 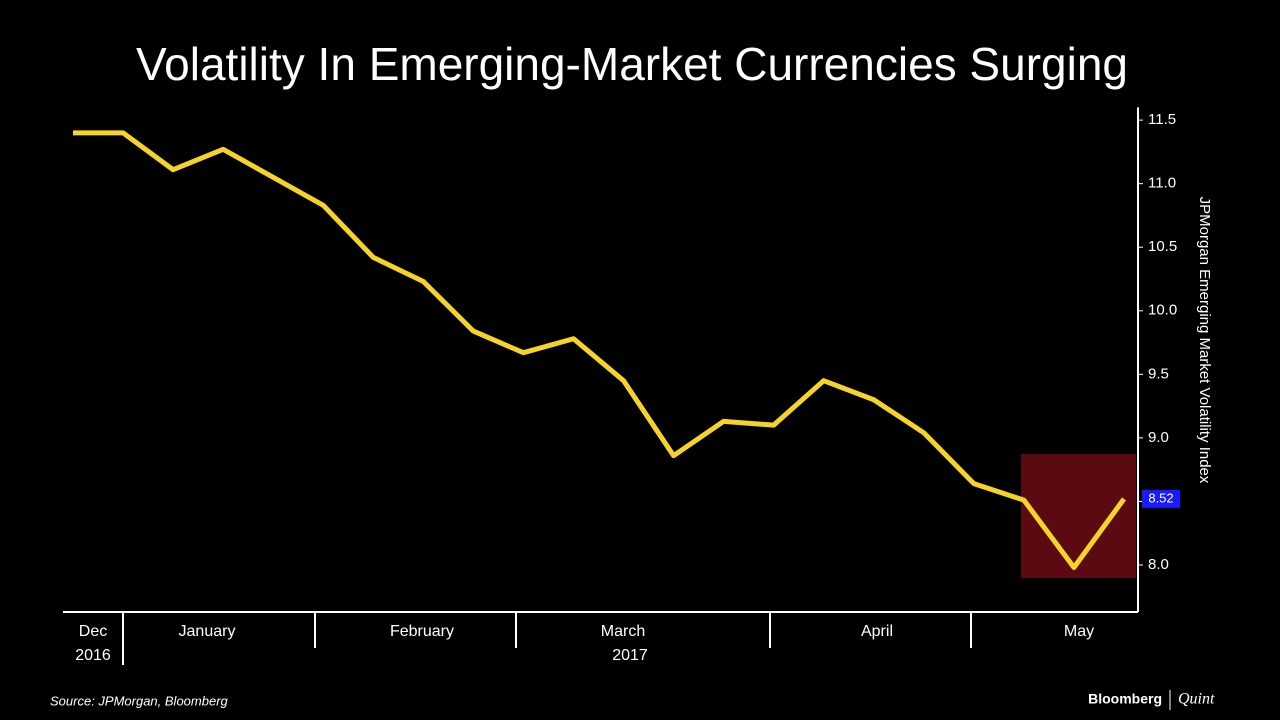 What do you see at coordinates (1162, 183) in the screenshot?
I see `y-tick-label: 11.0` at bounding box center [1162, 183].